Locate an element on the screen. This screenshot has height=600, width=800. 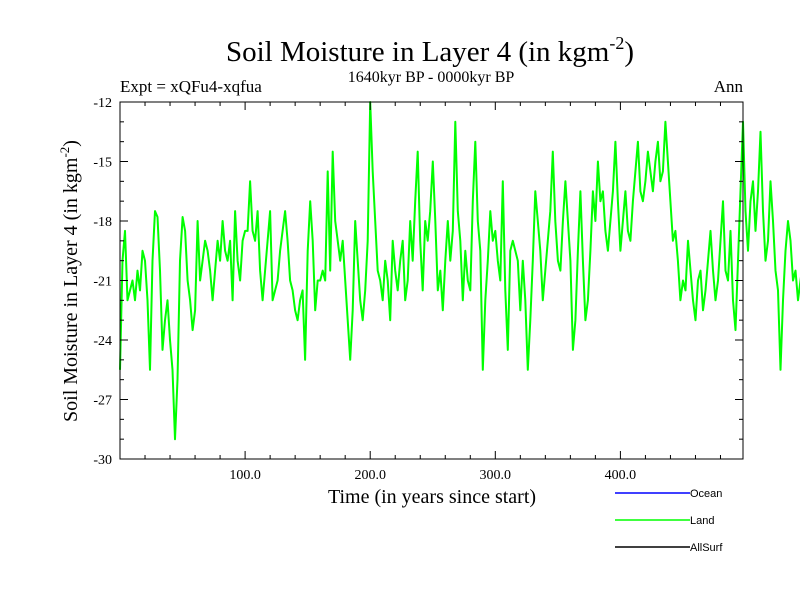
x-axis-label: Time (in years since start) is located at coordinates (432, 497).